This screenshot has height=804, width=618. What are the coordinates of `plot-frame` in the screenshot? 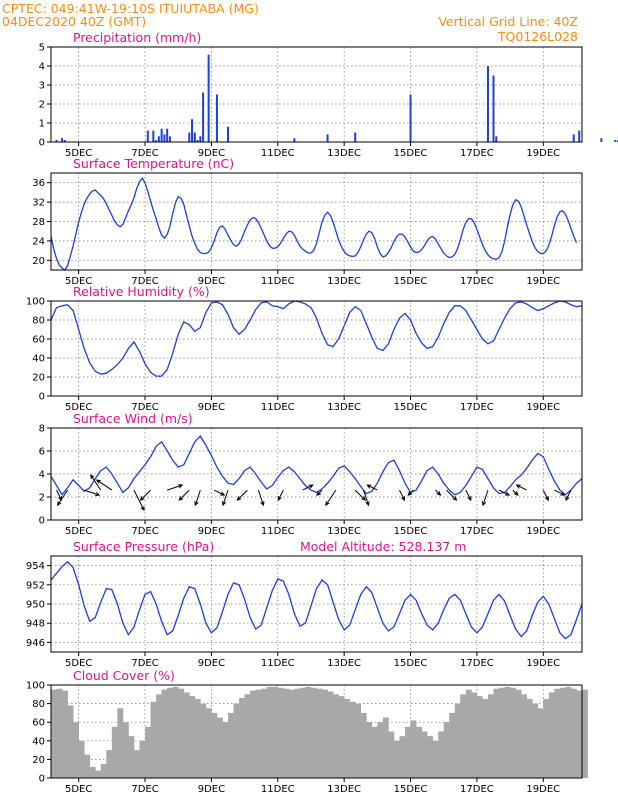 It's located at (316, 731).